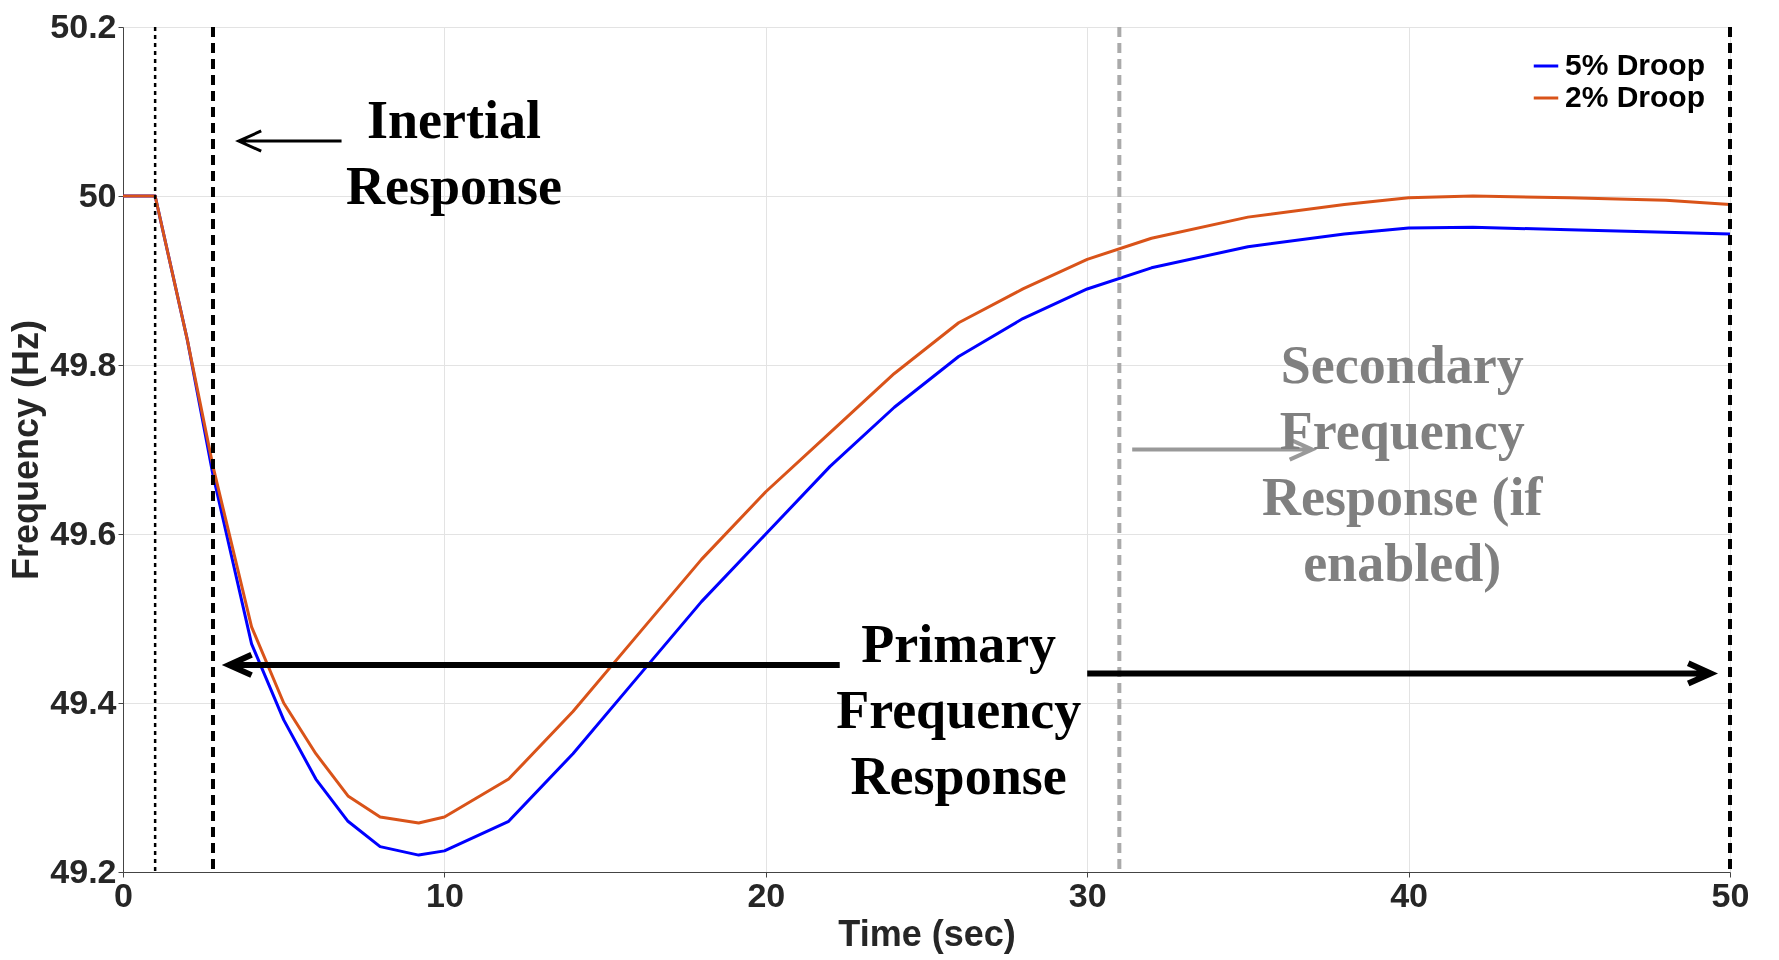 Image resolution: width=1779 pixels, height=960 pixels. What do you see at coordinates (83, 870) in the screenshot?
I see `y-tick-label: 49.2` at bounding box center [83, 870].